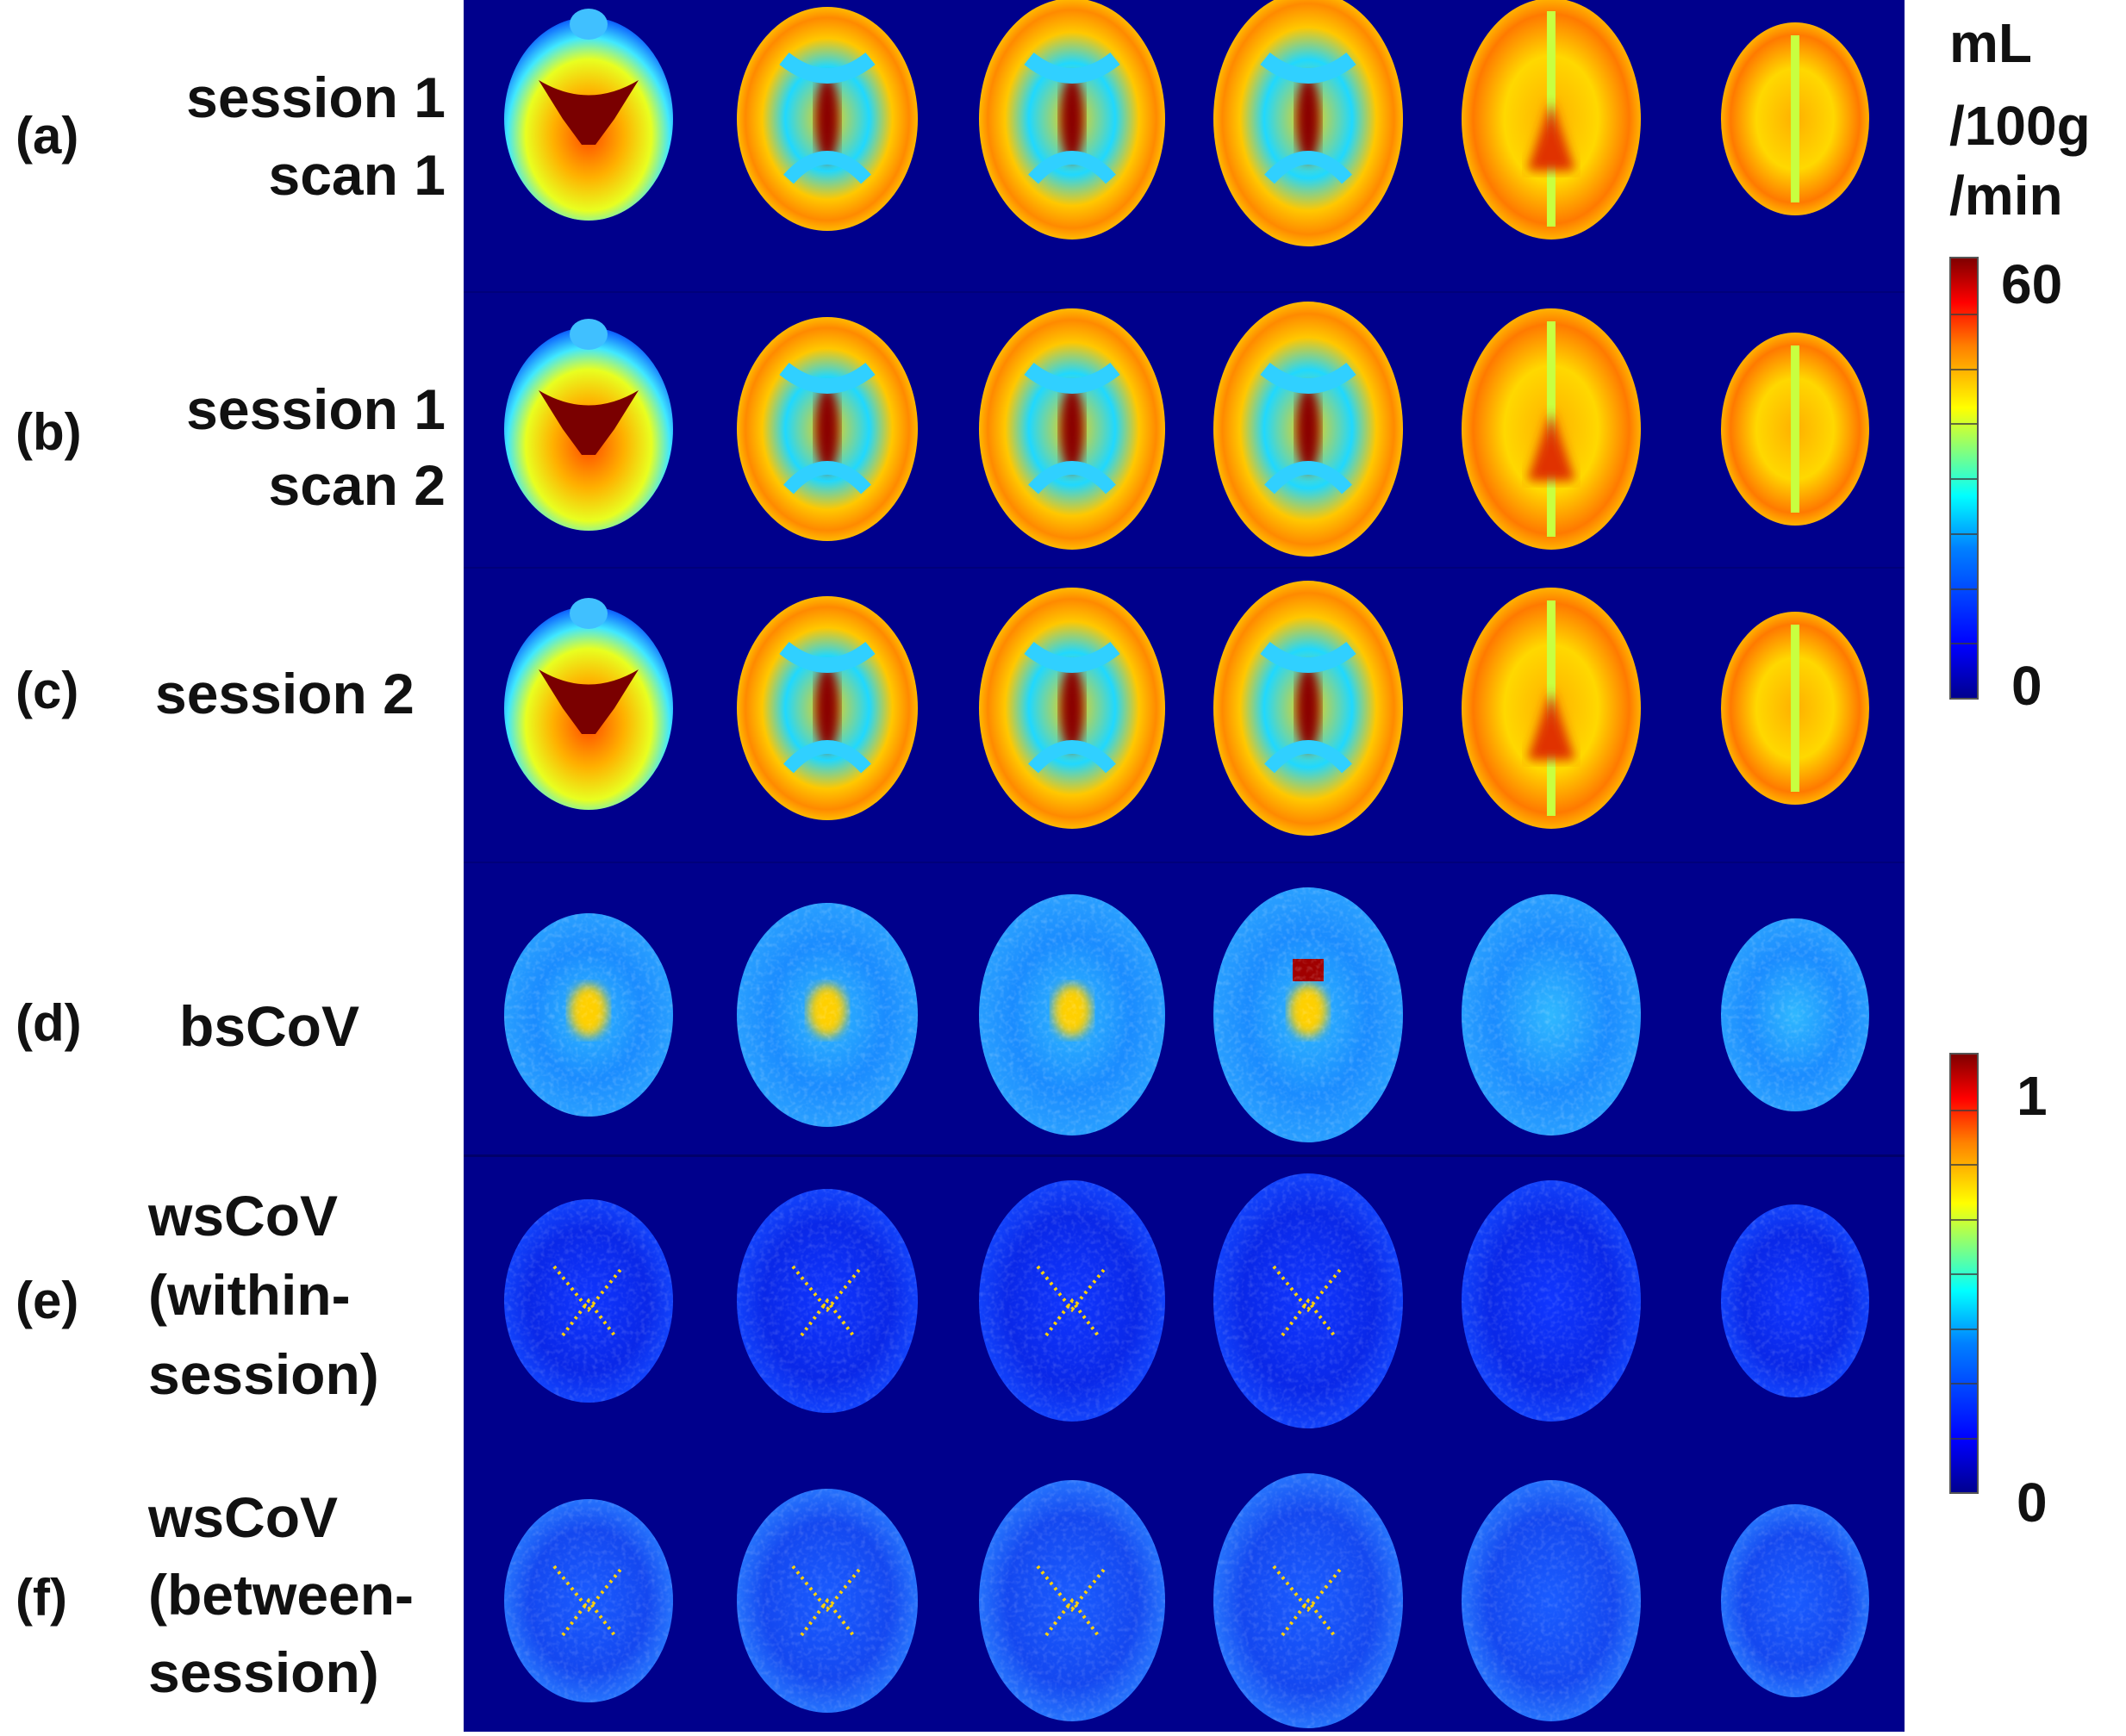  Describe the element at coordinates (1990, 43) in the screenshot. I see `cbf-unit-line1: mL` at that location.